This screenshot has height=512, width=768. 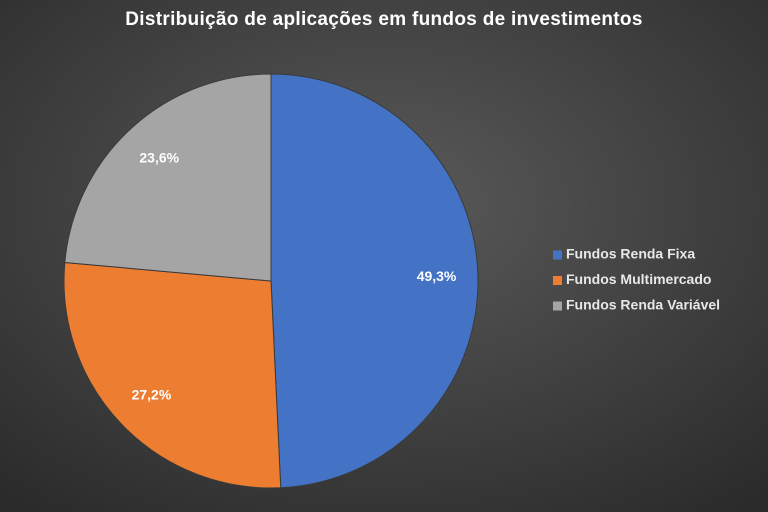 What do you see at coordinates (437, 276) in the screenshot?
I see `data-label: 49,3%` at bounding box center [437, 276].